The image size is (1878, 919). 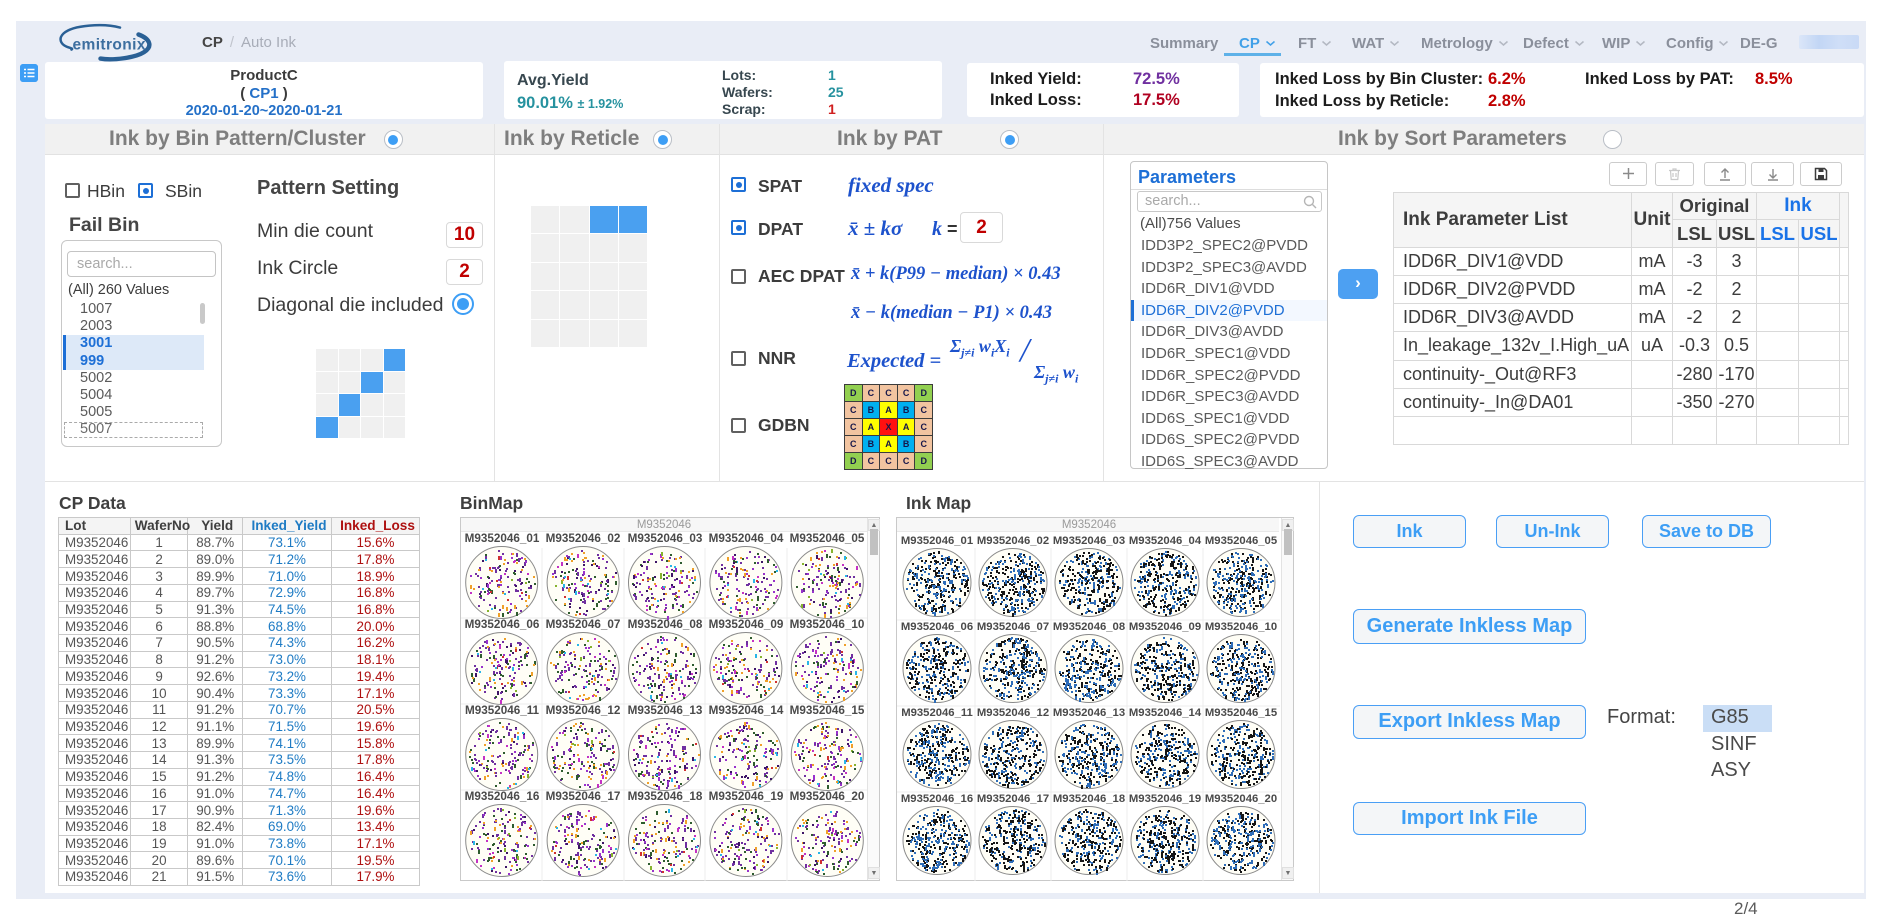 I want to click on svg-text: emitronix, so click(x=109, y=45).